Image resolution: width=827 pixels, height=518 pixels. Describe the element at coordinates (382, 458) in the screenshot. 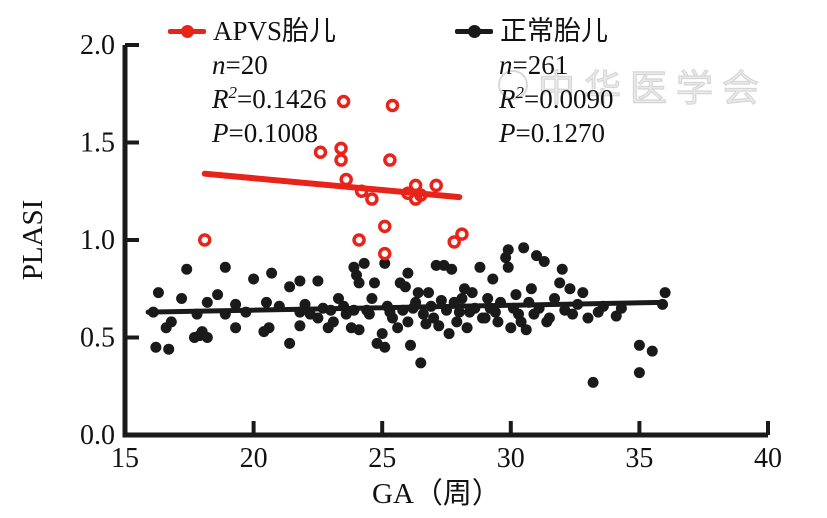

I see `x-tick-label: 25` at that location.